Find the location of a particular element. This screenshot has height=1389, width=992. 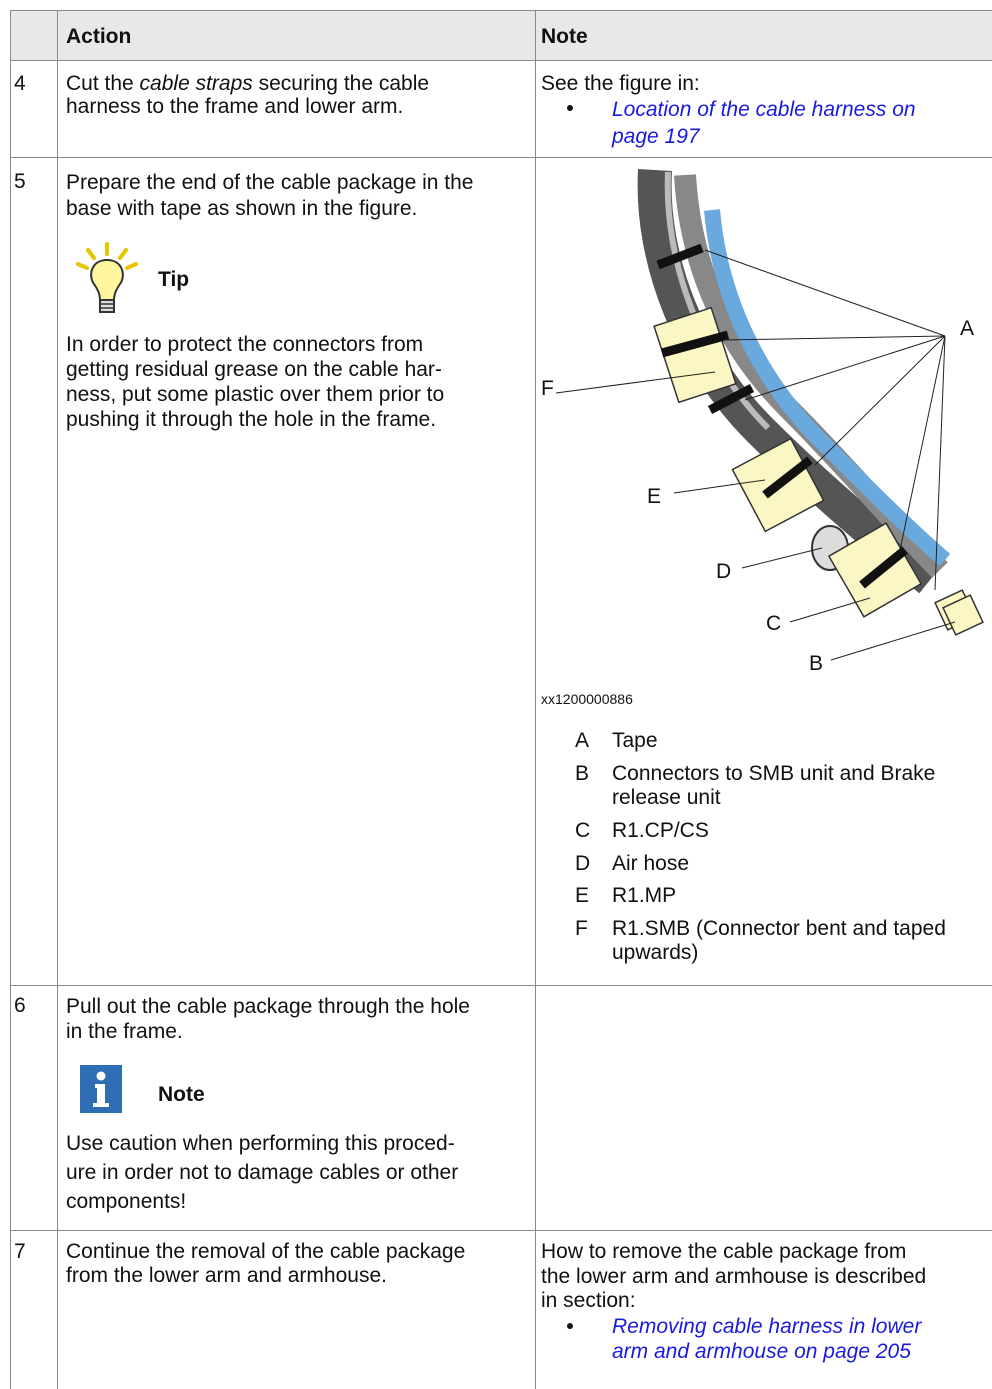

callout: C is located at coordinates (774, 623).